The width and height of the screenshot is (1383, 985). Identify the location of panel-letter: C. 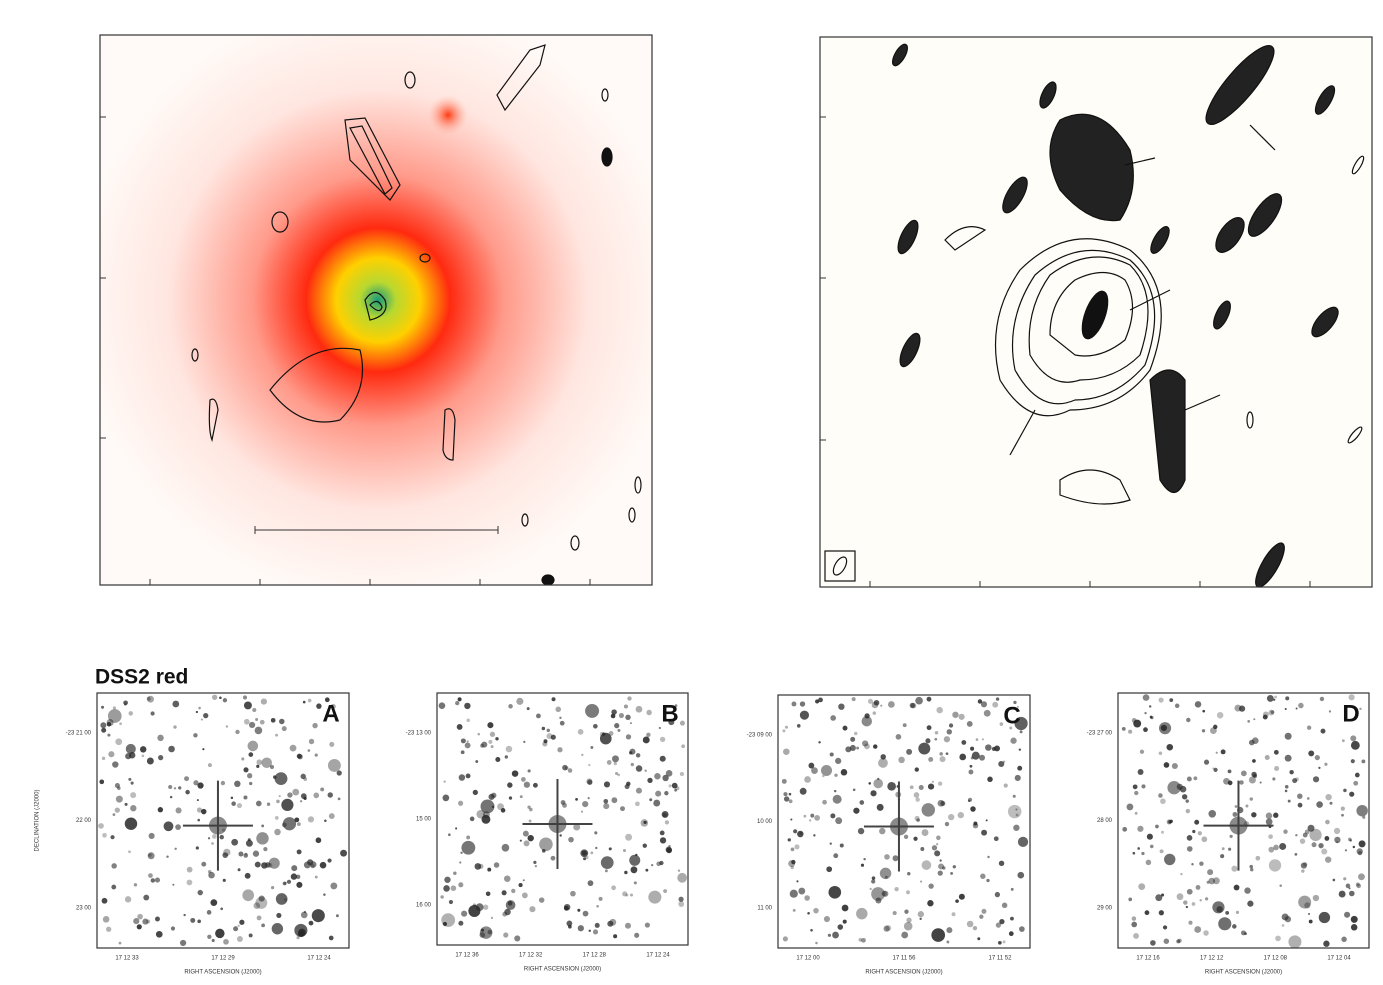
(1011, 715).